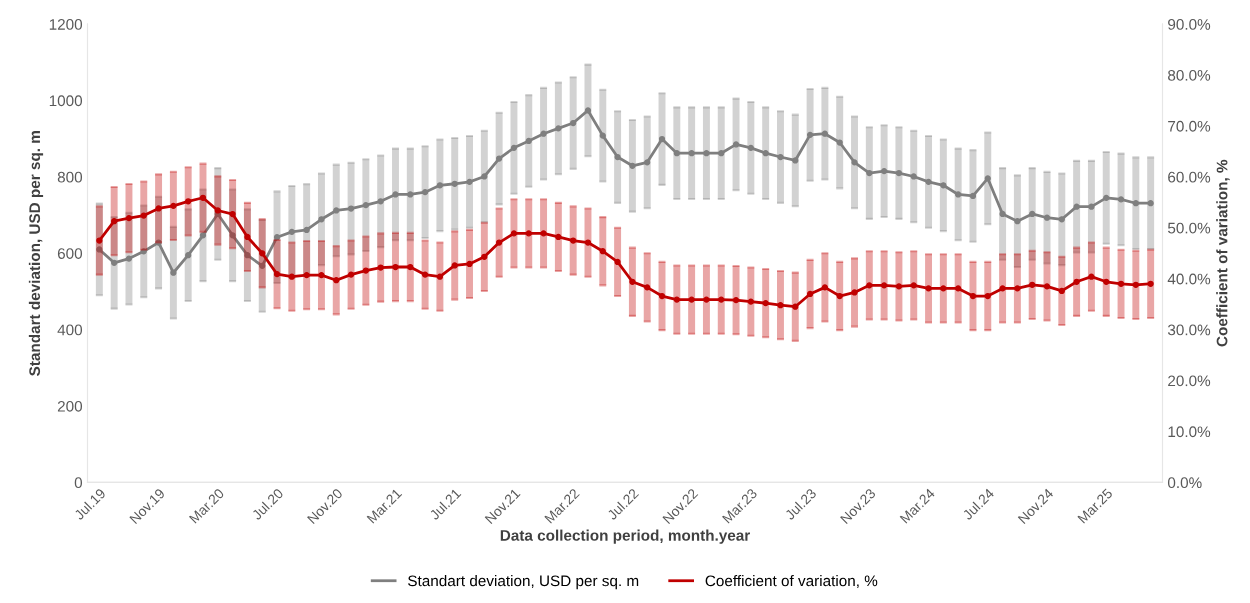 The height and width of the screenshot is (603, 1250). Describe the element at coordinates (1189, 75) in the screenshot. I see `y2-tick-label: 80.0%` at that location.